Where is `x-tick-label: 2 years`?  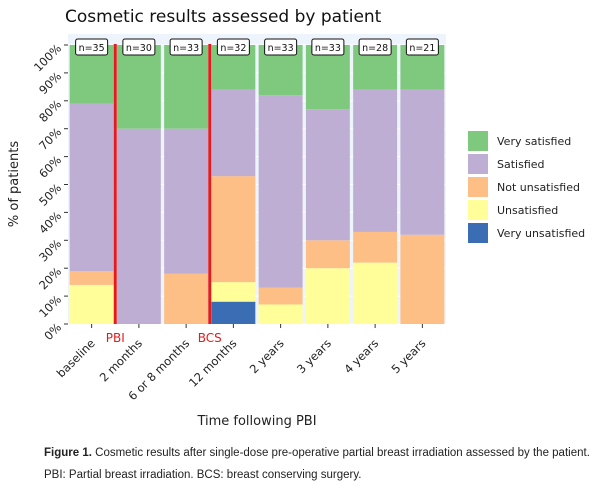
x-tick-label: 2 years is located at coordinates (267, 356).